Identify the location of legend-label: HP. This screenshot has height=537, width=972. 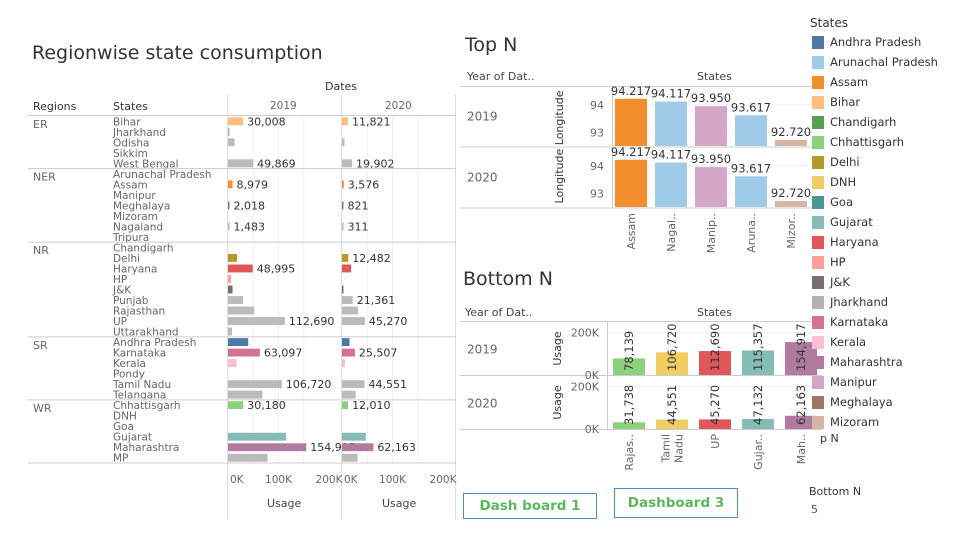
(838, 262).